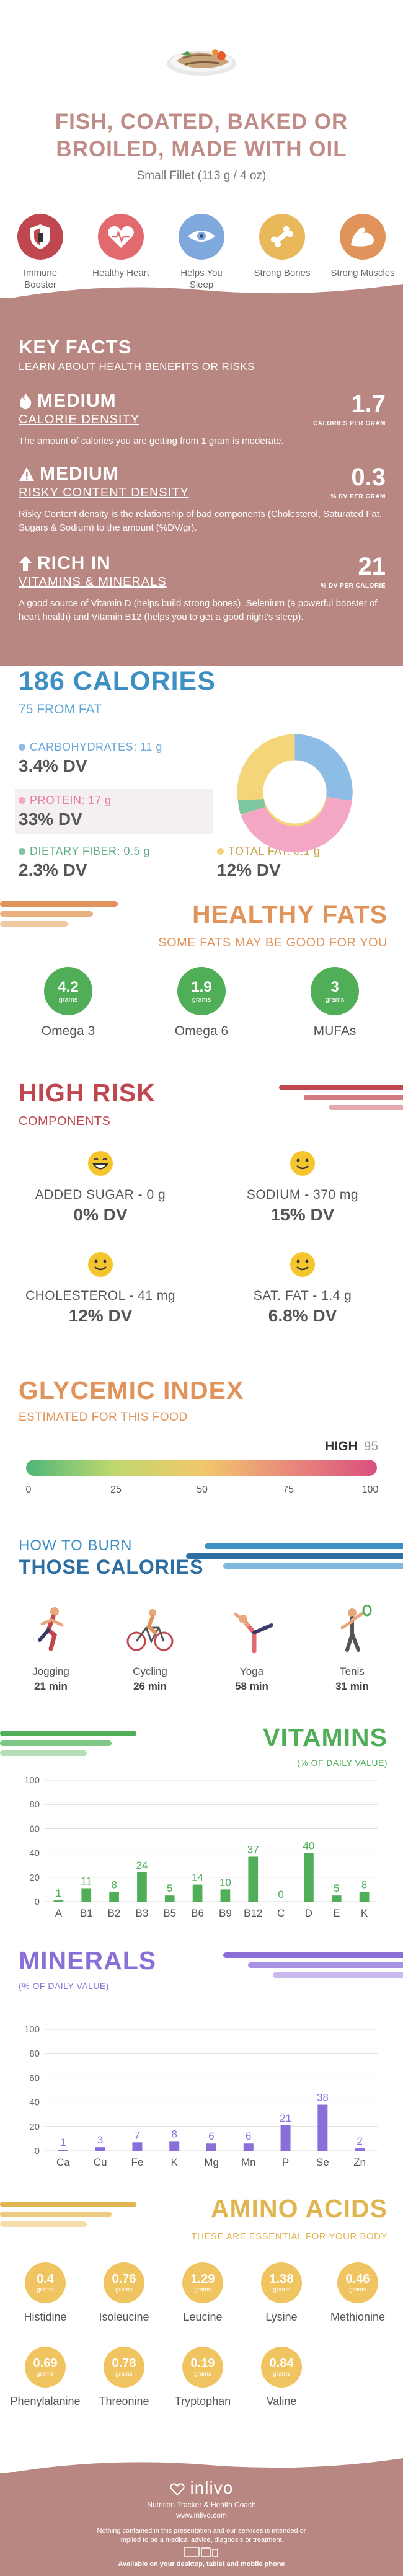  Describe the element at coordinates (124, 2363) in the screenshot. I see `amino-value: 0.78` at that location.